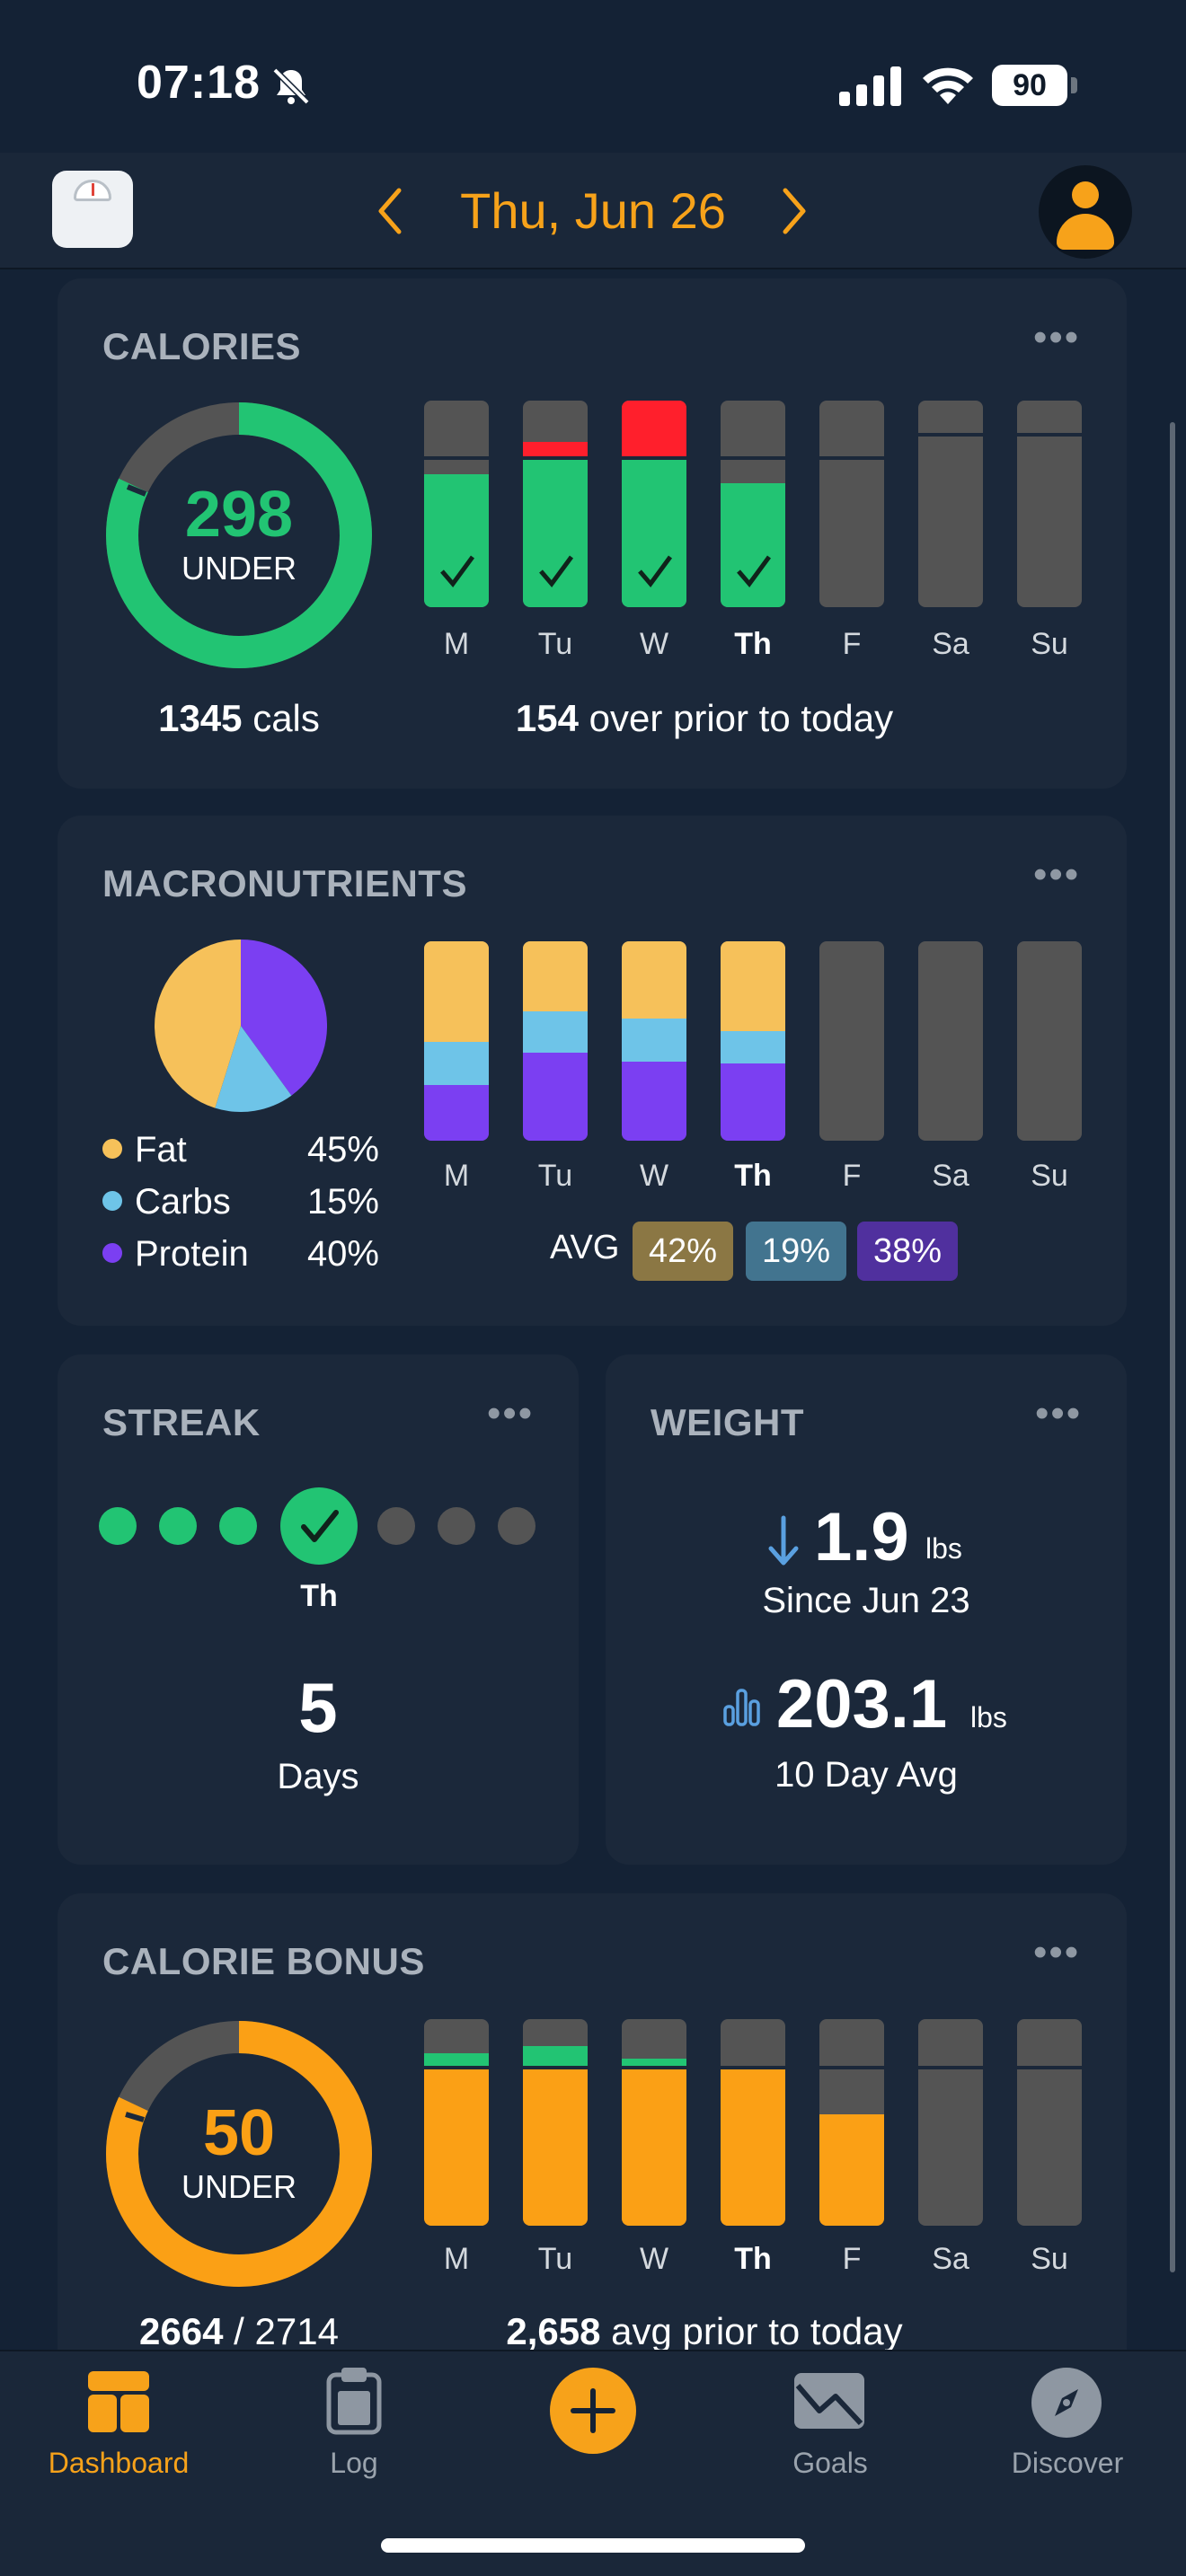 The width and height of the screenshot is (1186, 2576). Describe the element at coordinates (239, 2133) in the screenshot. I see `bonus-ring-value: 50` at that location.